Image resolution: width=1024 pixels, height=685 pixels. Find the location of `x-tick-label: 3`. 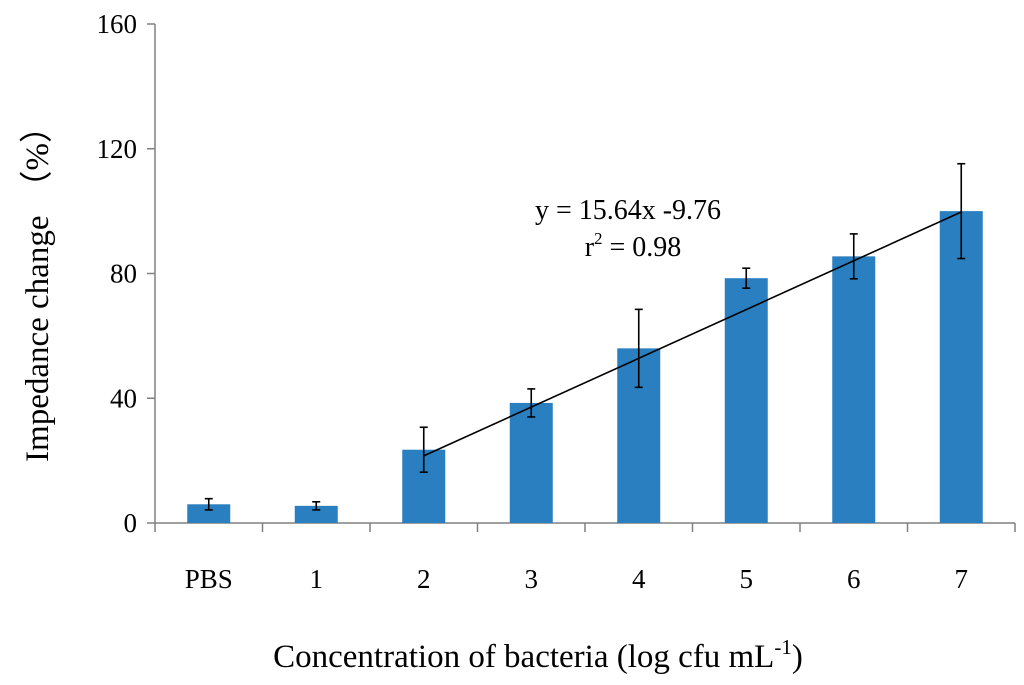

x-tick-label: 3 is located at coordinates (532, 579).